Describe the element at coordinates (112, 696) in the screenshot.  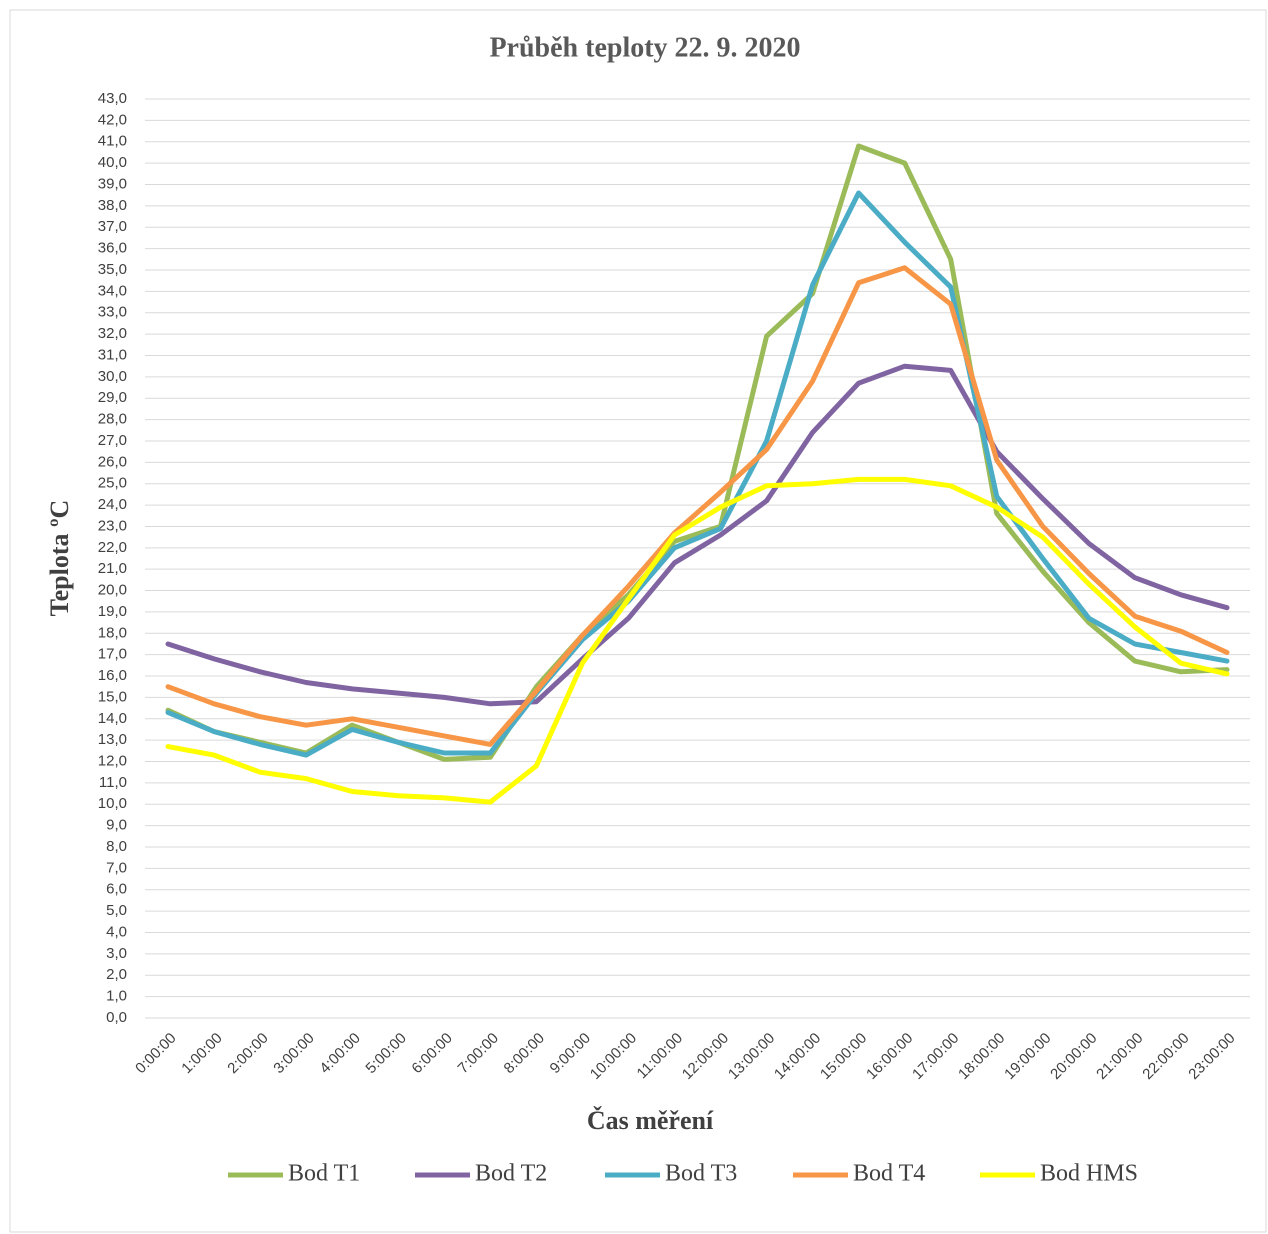
I see `y-tick-label: 15,0` at that location.